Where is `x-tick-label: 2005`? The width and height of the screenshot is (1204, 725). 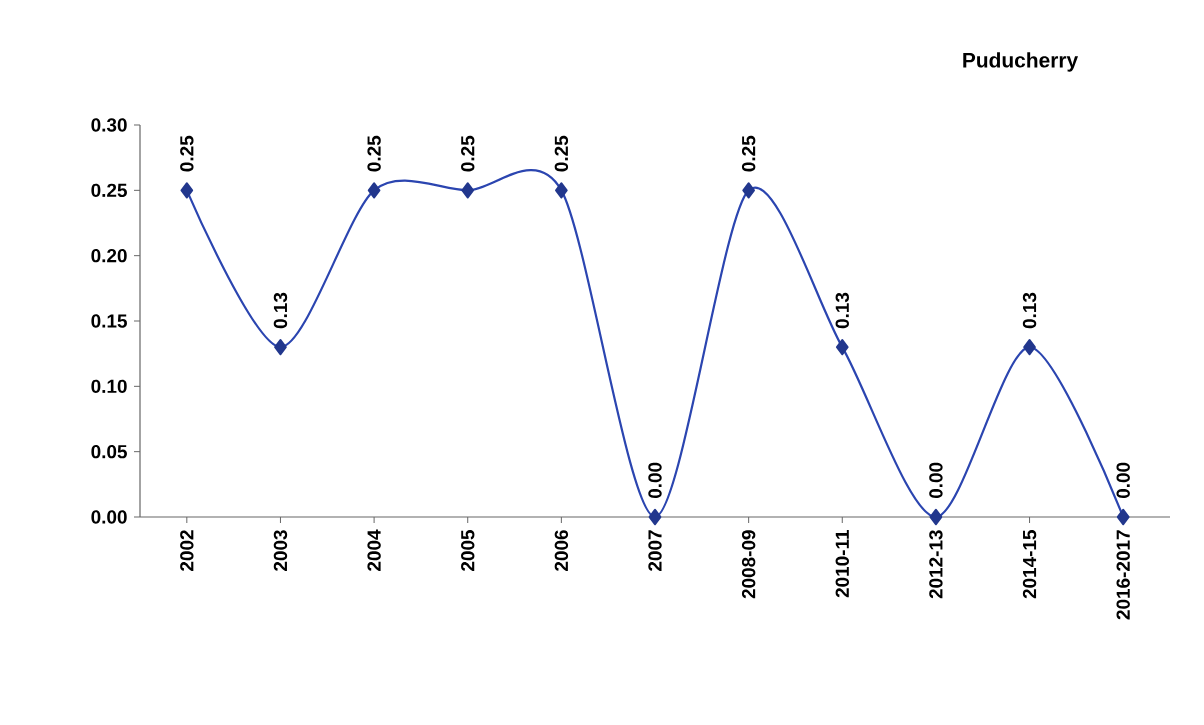 x-tick-label: 2005 is located at coordinates (468, 550).